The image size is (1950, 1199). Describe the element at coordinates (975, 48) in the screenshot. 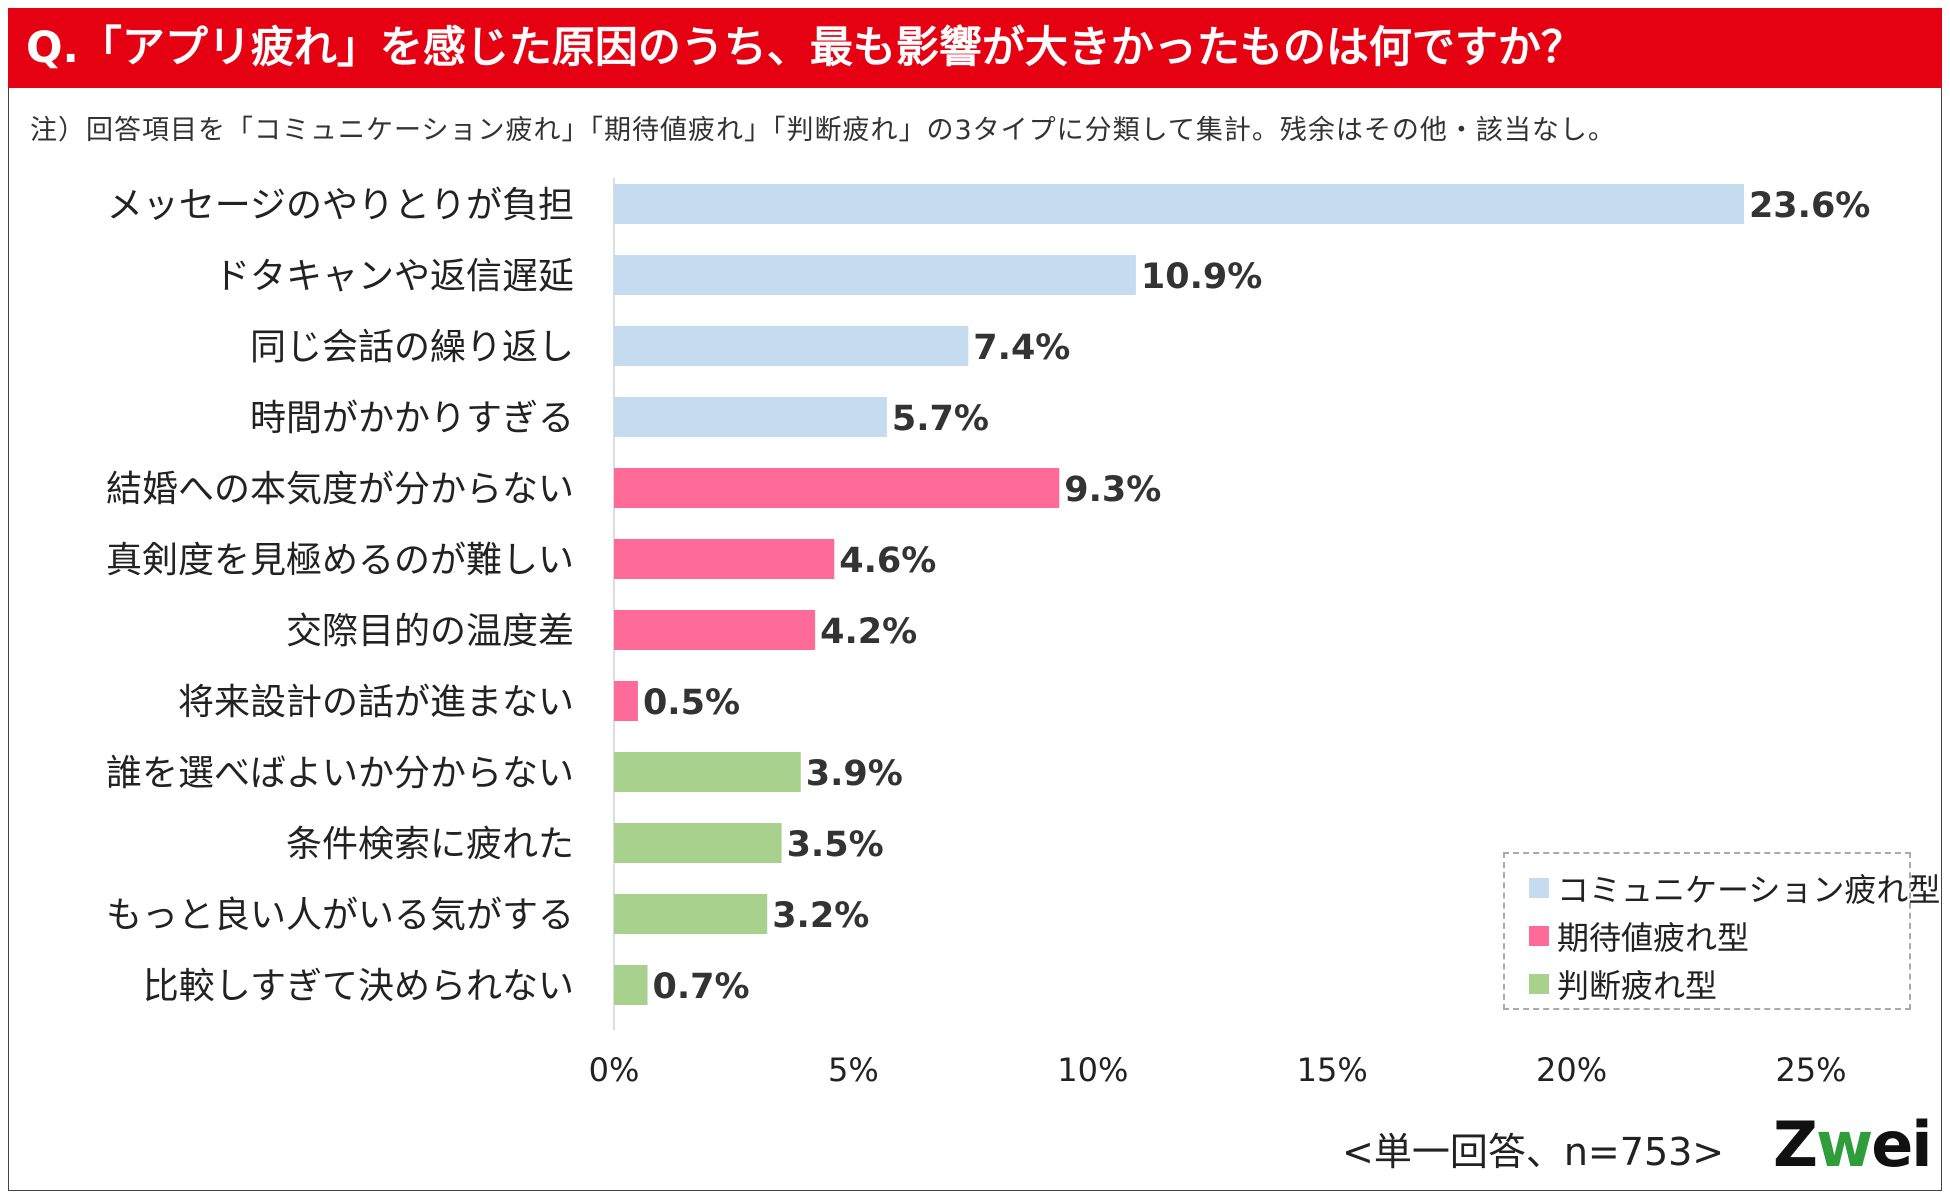

I see `chart-title: Q.「アプリ疲れ」を感じた原因のうち、最も影響が大きかったものは何ですか？` at that location.